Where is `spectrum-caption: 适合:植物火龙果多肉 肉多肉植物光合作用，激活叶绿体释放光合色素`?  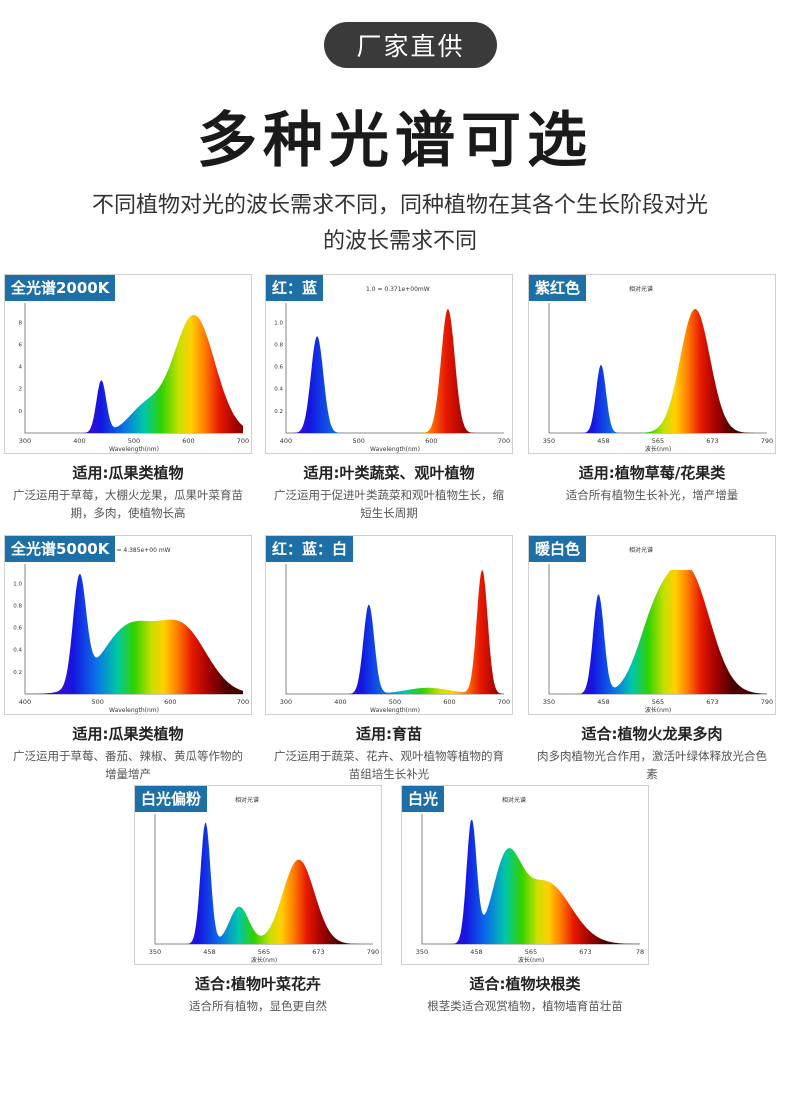 spectrum-caption: 适合:植物火龙果多肉 肉多肉植物光合作用，激活叶绿体释放光合色素 is located at coordinates (652, 753).